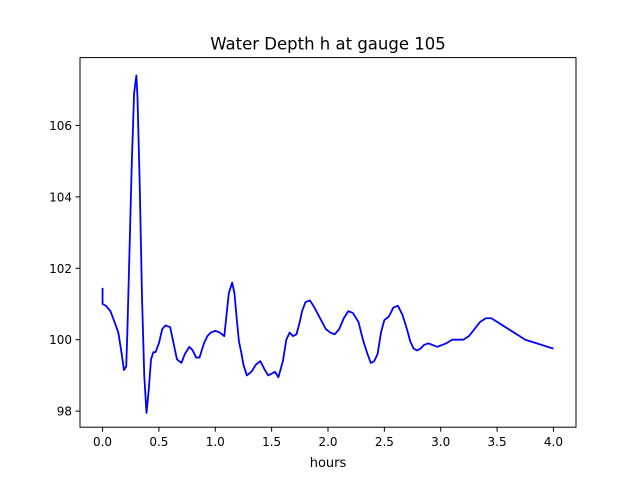 This screenshot has height=484, width=640. I want to click on x-tick-label: 0.0, so click(102, 442).